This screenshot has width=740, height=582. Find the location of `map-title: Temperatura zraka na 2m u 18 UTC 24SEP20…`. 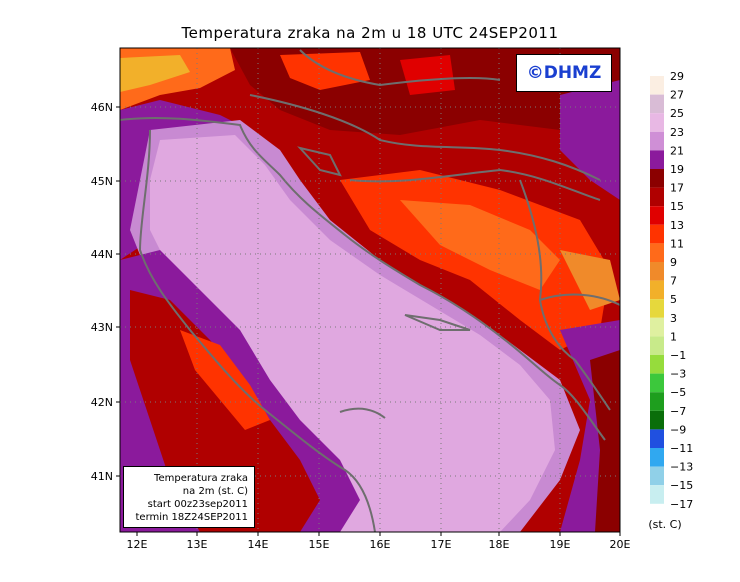

map-title: Temperatura zraka na 2m u 18 UTC 24SEP20… is located at coordinates (370, 33).